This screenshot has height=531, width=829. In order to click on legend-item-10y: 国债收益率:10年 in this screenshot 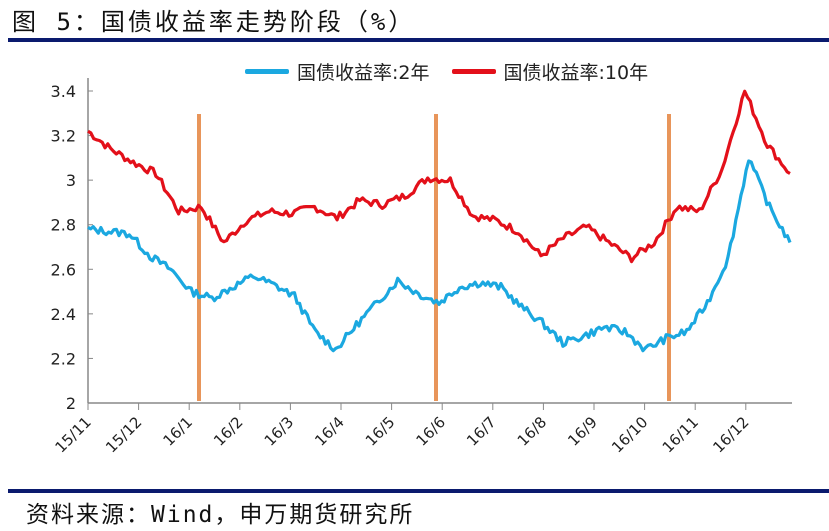, I will do `click(550, 71)`.